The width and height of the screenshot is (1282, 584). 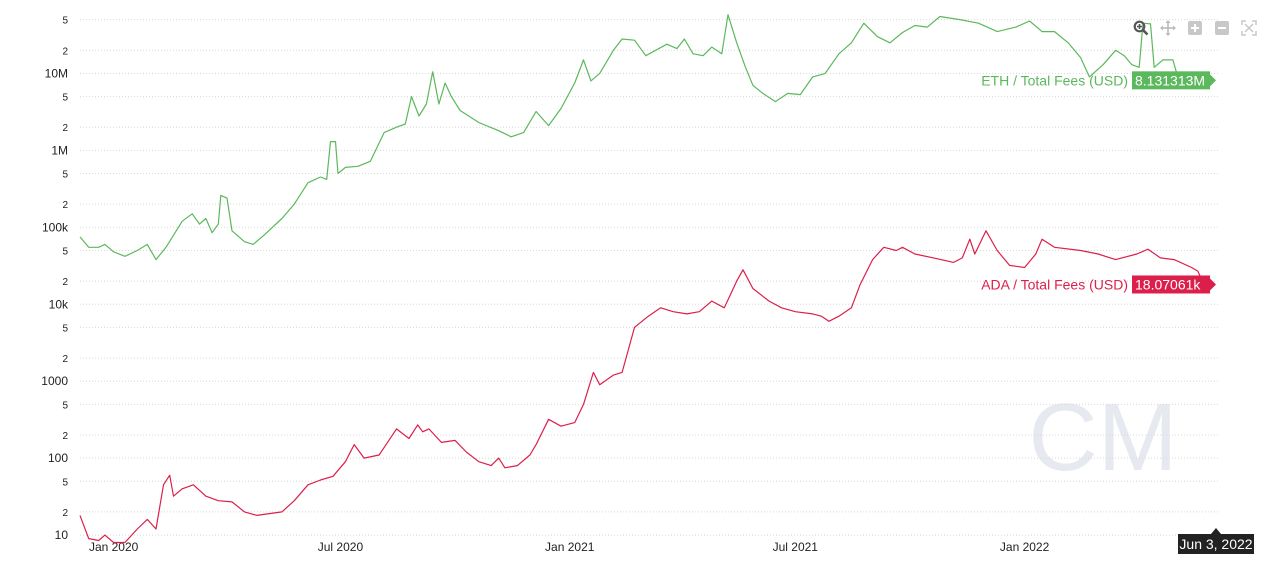 What do you see at coordinates (1054, 80) in the screenshot?
I see `series-name-label: ETH / Total Fees (USD)` at bounding box center [1054, 80].